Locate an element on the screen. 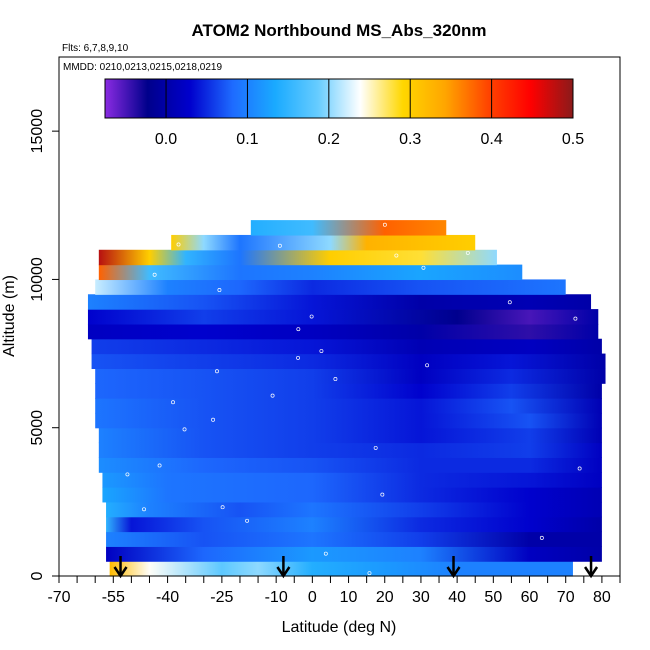  y-tick-label: 5000 is located at coordinates (37, 428).